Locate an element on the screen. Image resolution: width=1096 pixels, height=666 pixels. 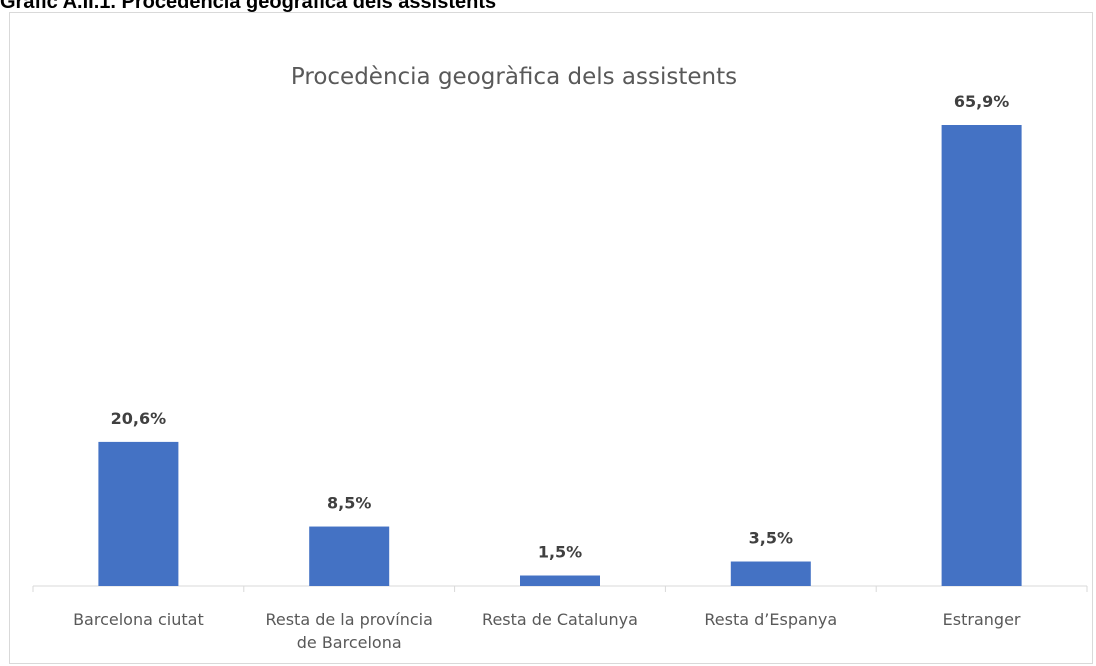
data-label: 3,5% is located at coordinates (771, 538).